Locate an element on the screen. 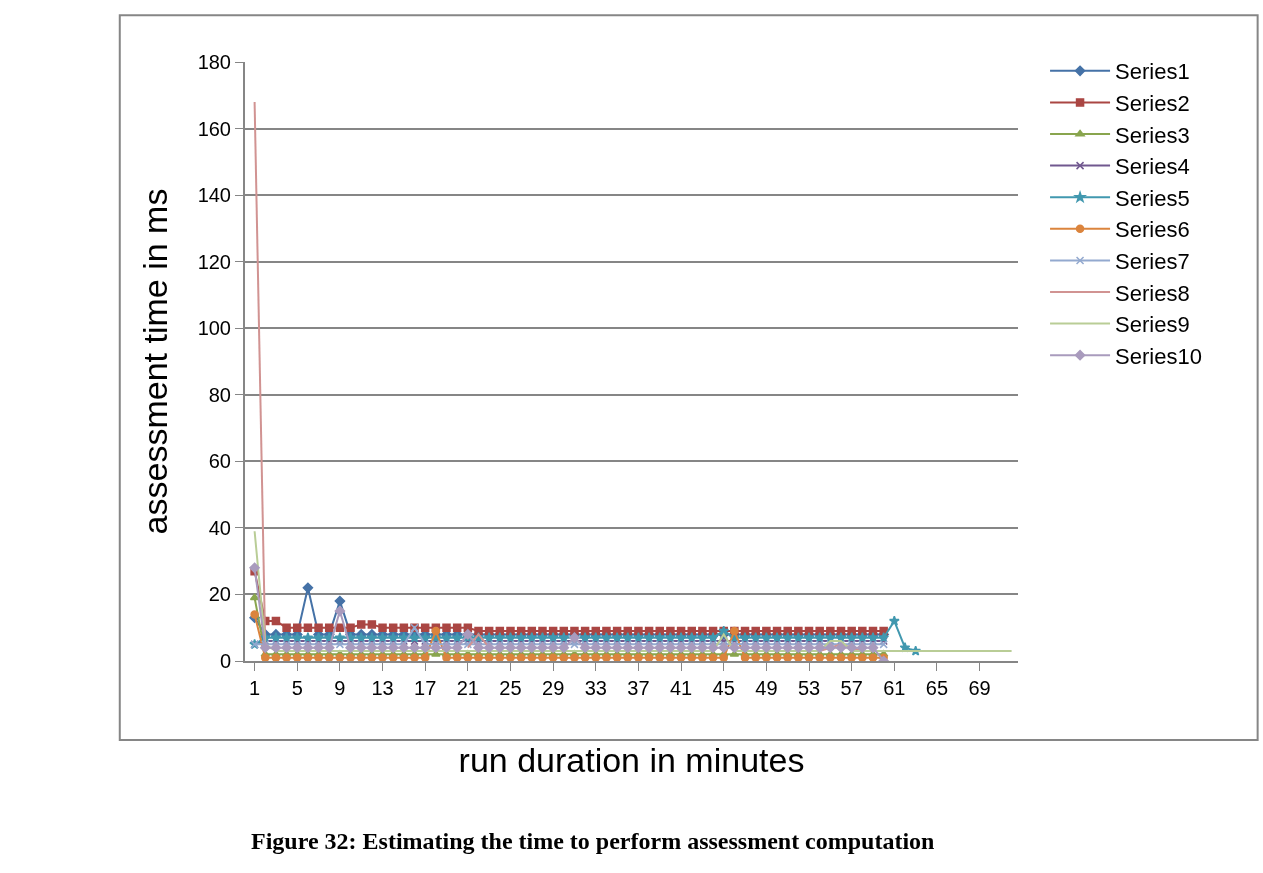 Image resolution: width=1263 pixels, height=873 pixels. x-axis-title: run duration in minutes is located at coordinates (631, 759).